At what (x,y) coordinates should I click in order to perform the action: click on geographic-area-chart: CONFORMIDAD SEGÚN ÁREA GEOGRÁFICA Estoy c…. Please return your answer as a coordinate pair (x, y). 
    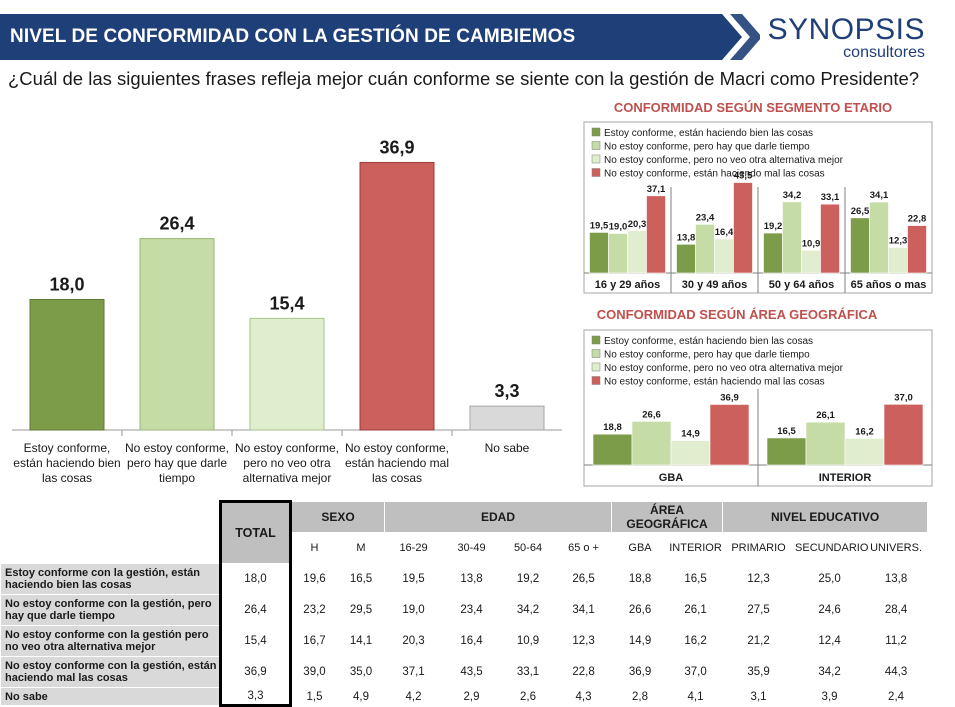
    Looking at the image, I should click on (758, 397).